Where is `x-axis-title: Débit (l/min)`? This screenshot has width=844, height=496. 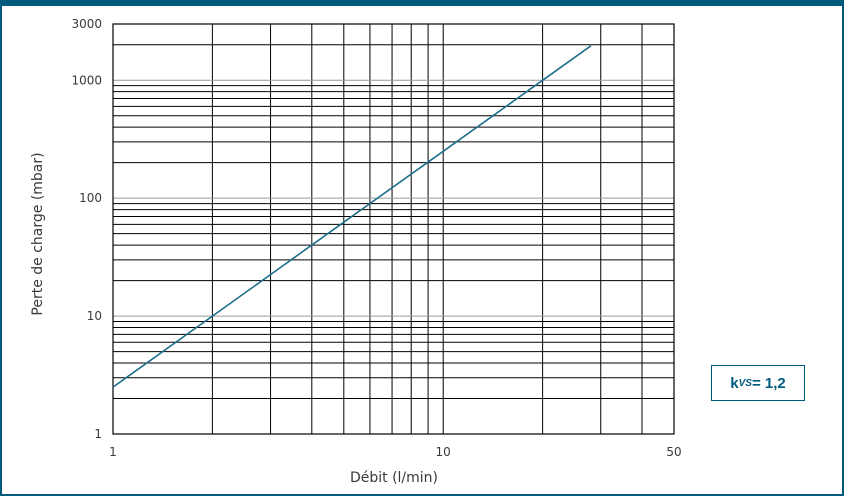
x-axis-title: Débit (l/min) is located at coordinates (394, 478).